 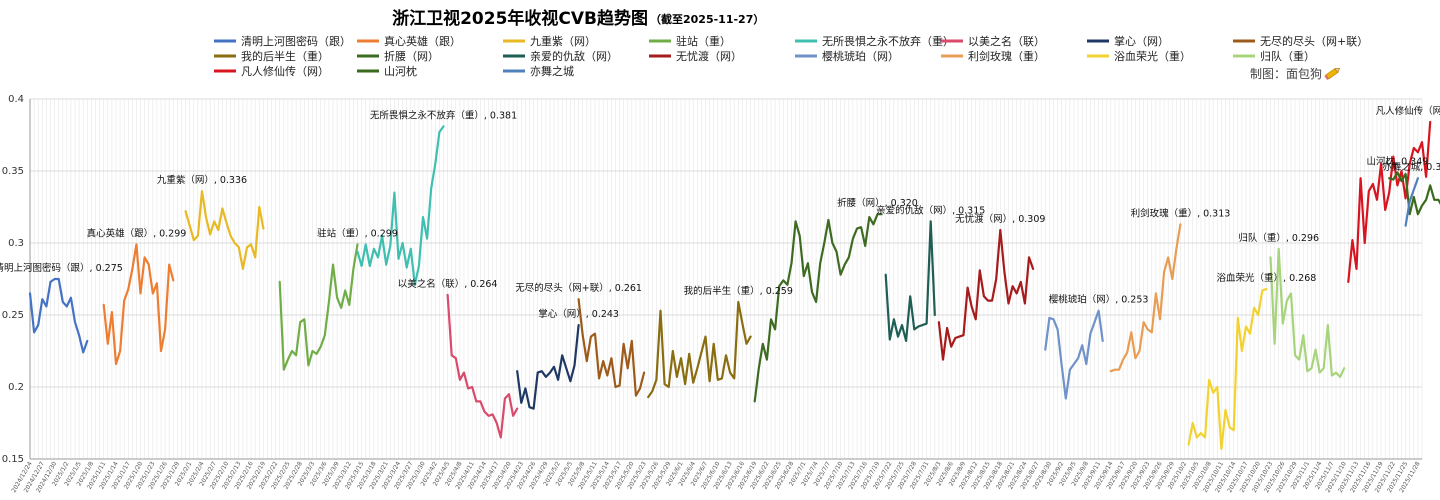 I want to click on y-tick-label: 0.35, so click(x=13, y=171).